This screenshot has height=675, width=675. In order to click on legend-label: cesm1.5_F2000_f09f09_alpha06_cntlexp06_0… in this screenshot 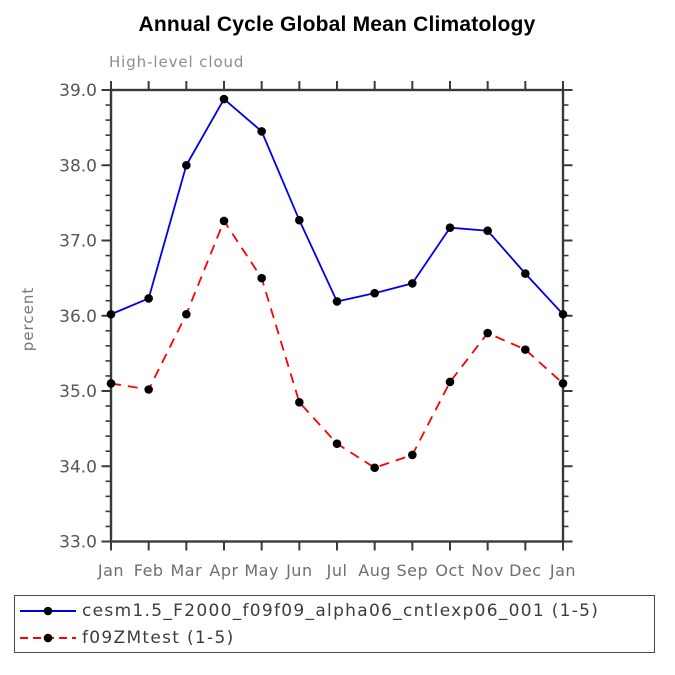, I will do `click(341, 610)`.